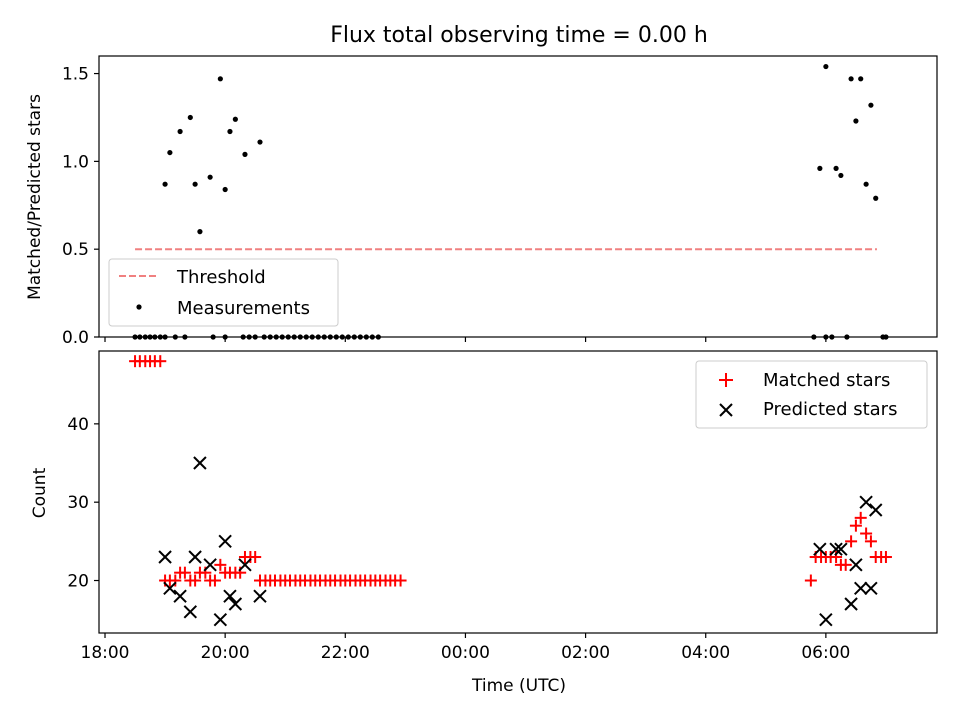 The image size is (960, 720). What do you see at coordinates (518, 686) in the screenshot?
I see `x-axis-label: Time (UTC)` at bounding box center [518, 686].